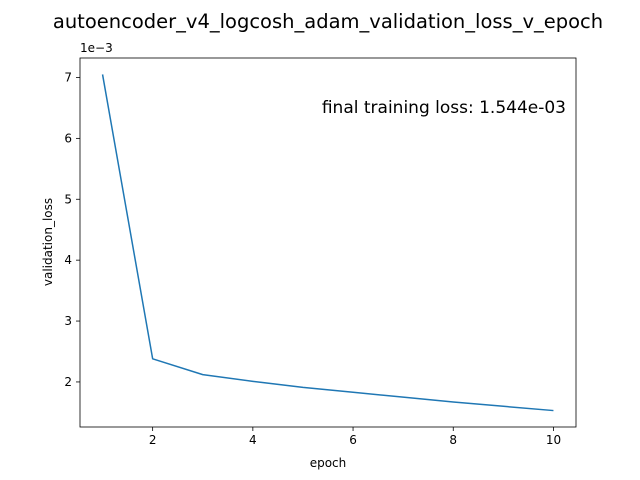  Describe the element at coordinates (68, 260) in the screenshot. I see `y-tick-label: 4` at that location.